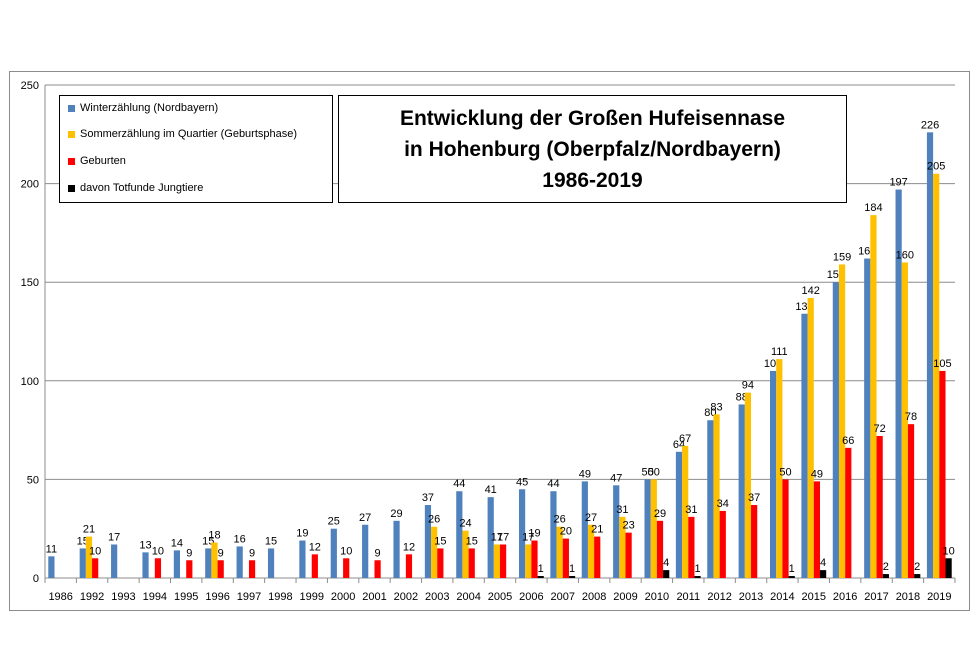 The width and height of the screenshot is (980, 653). I want to click on x-tick-label: 1996, so click(217, 597).